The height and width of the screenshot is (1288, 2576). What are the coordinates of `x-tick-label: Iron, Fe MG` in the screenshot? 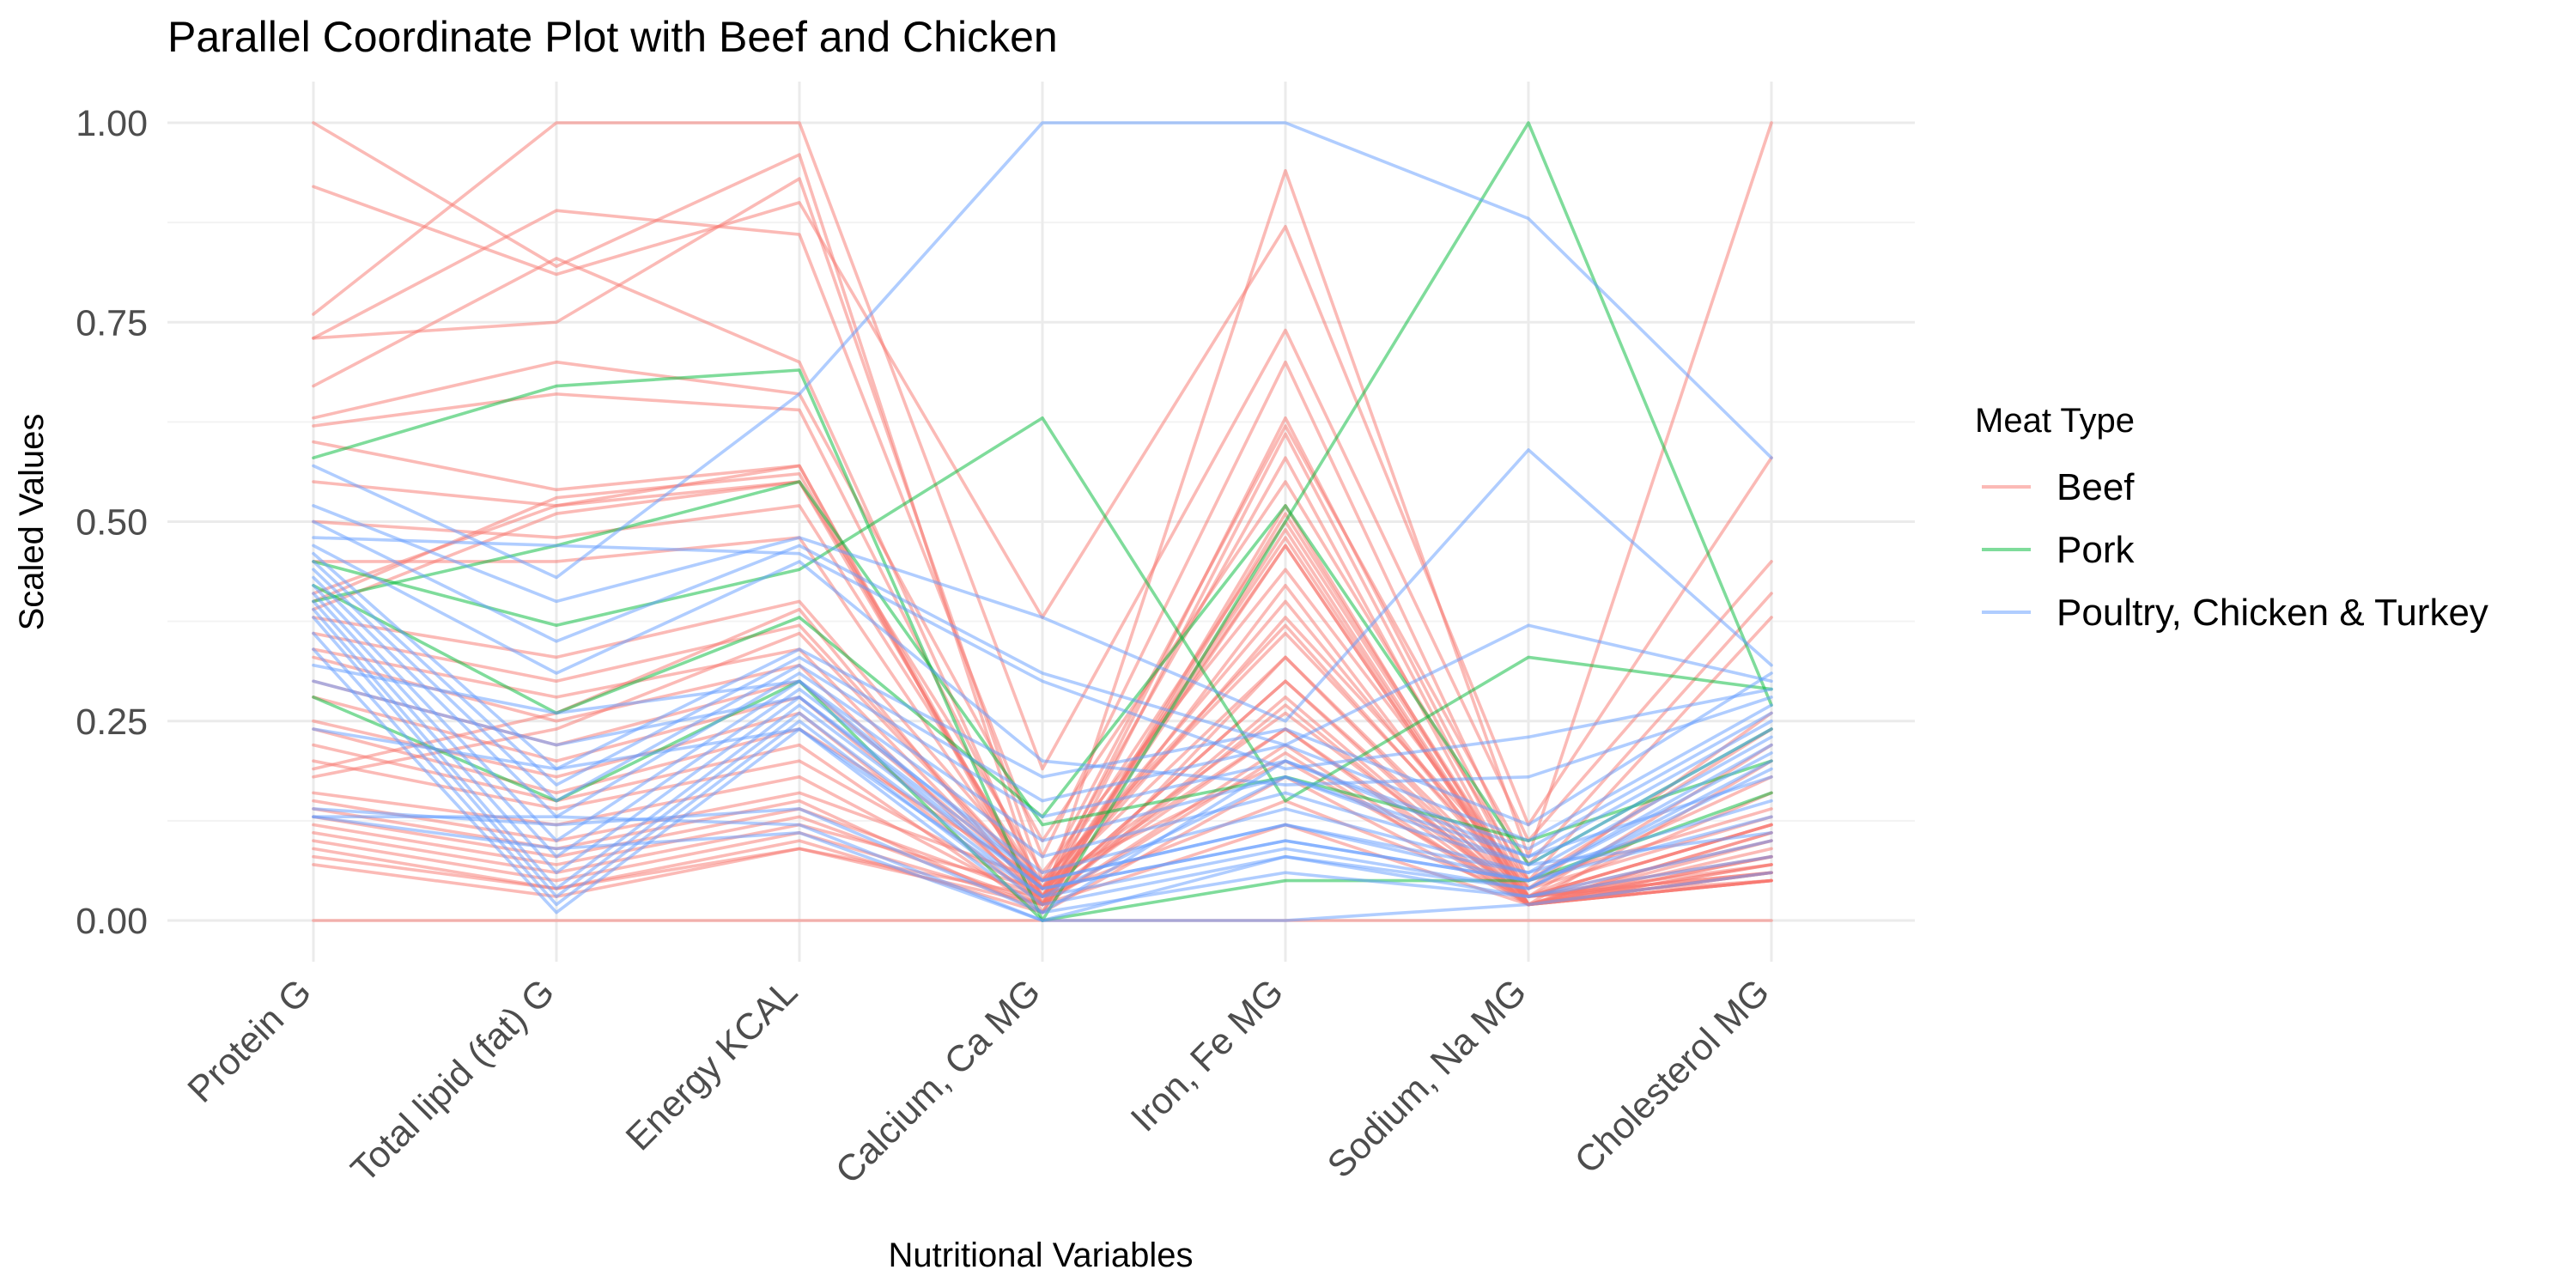 It's located at (1207, 1055).